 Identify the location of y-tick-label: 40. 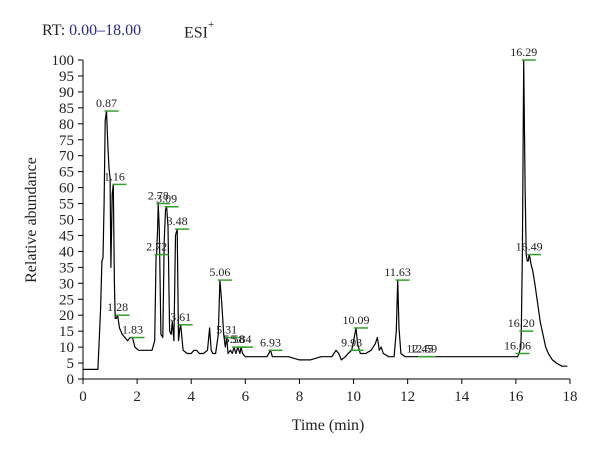
(66, 252).